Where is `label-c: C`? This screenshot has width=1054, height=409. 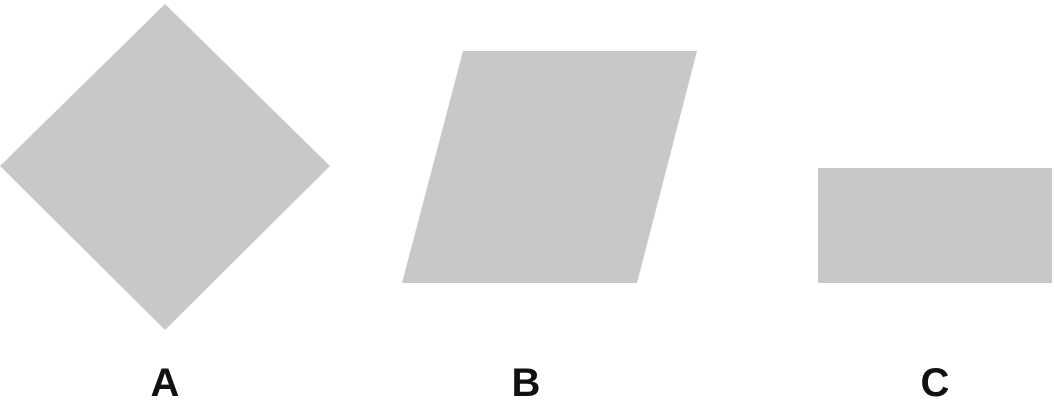 label-c: C is located at coordinates (935, 383).